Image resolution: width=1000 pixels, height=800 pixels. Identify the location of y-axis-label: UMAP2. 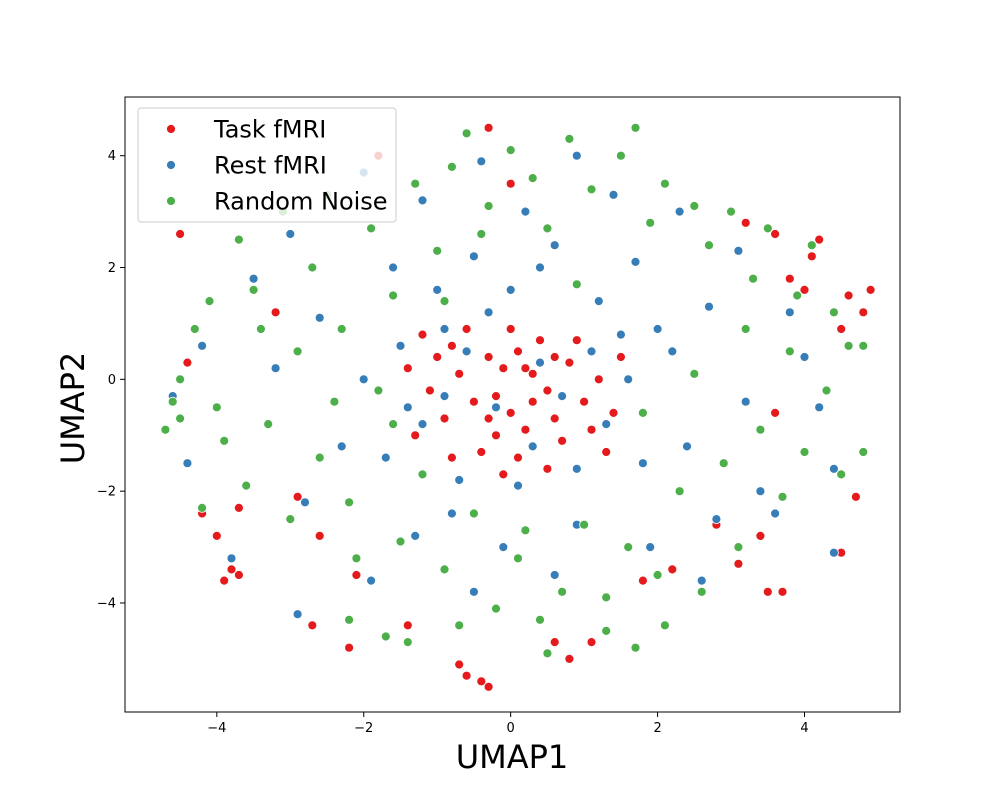
(73, 408).